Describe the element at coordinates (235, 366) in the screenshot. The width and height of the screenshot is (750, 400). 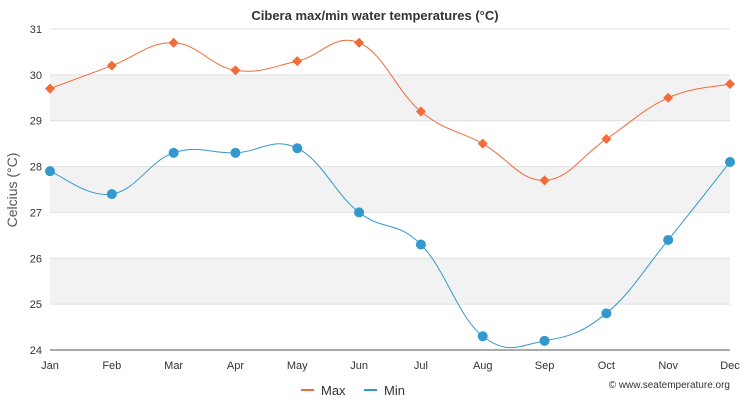
I see `x-tick-label: Apr` at that location.